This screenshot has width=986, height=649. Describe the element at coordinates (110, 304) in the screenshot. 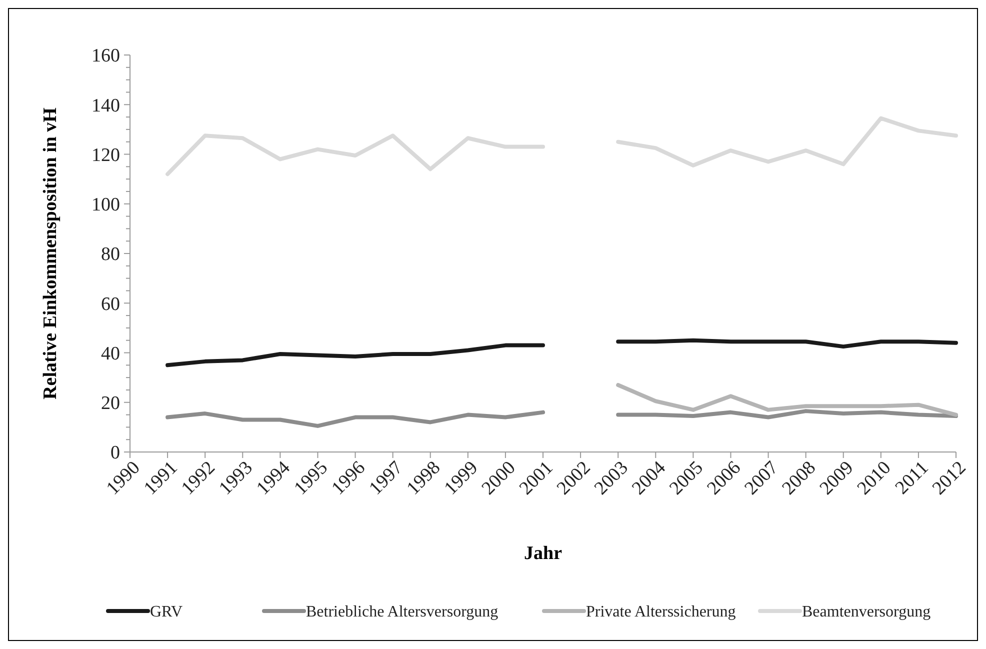

I see `y-tick-label: 60` at that location.